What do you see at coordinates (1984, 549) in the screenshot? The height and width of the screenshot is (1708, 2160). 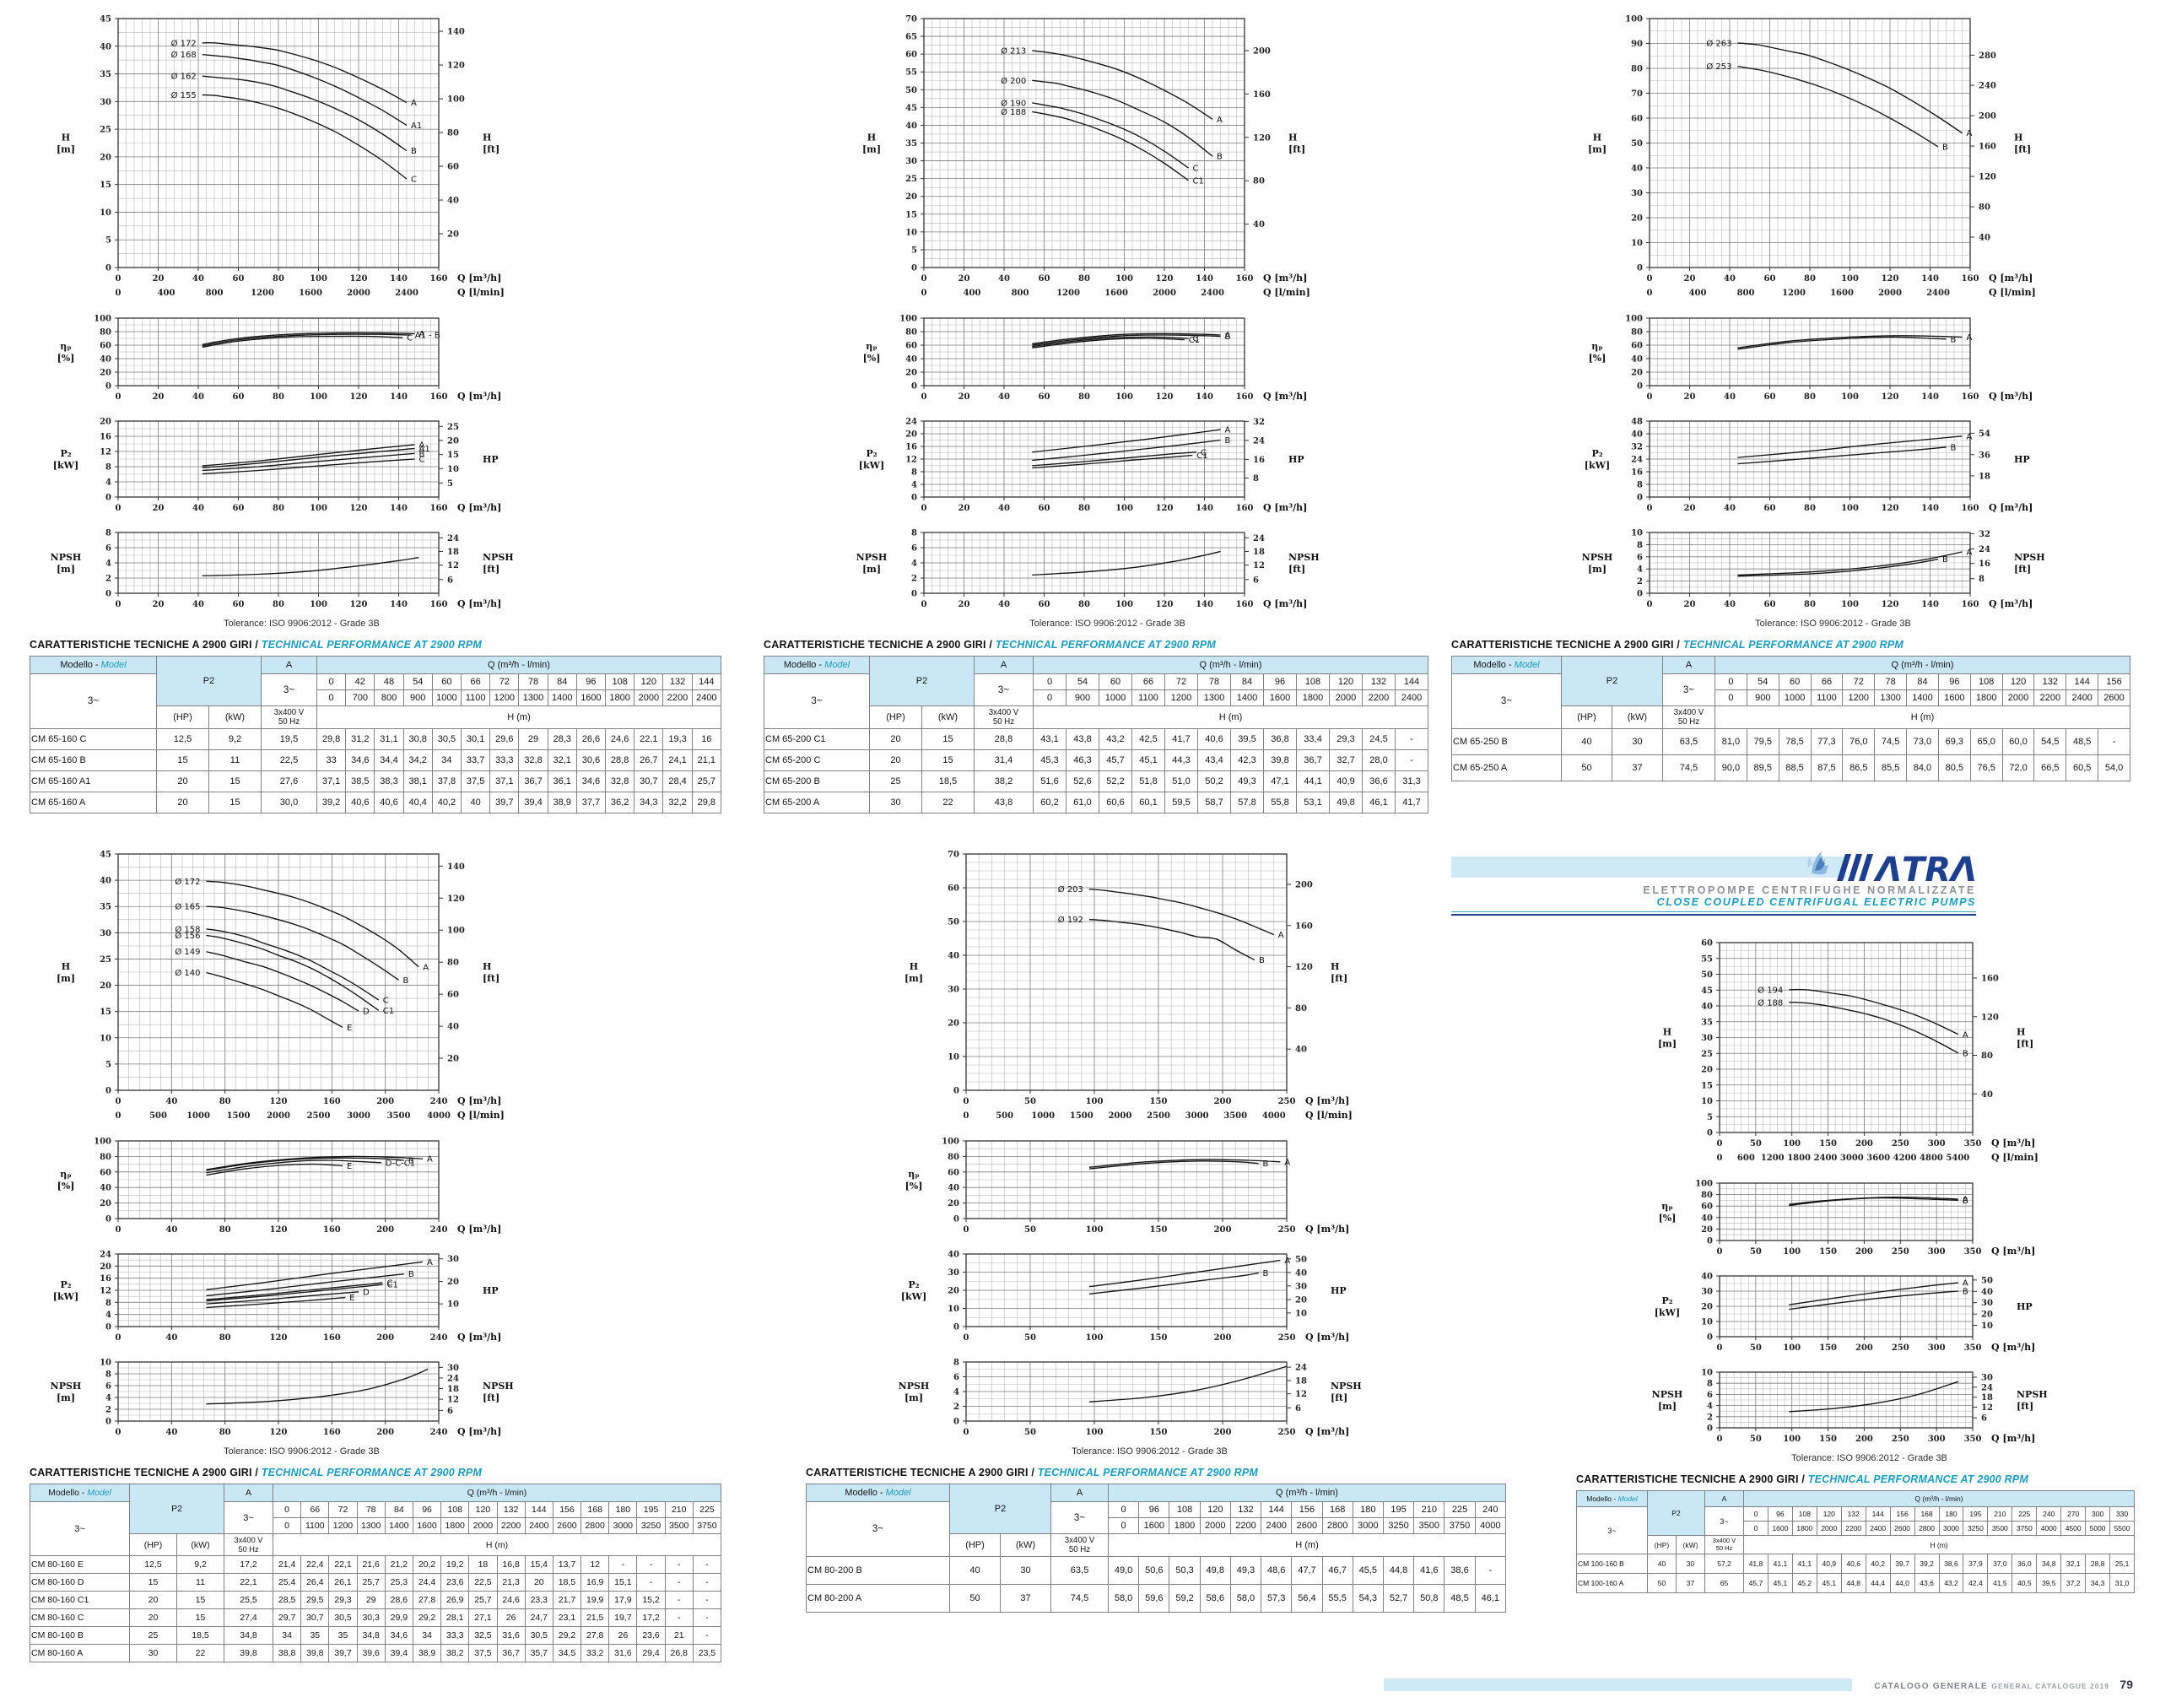 I see `svg-text: 24` at bounding box center [1984, 549].